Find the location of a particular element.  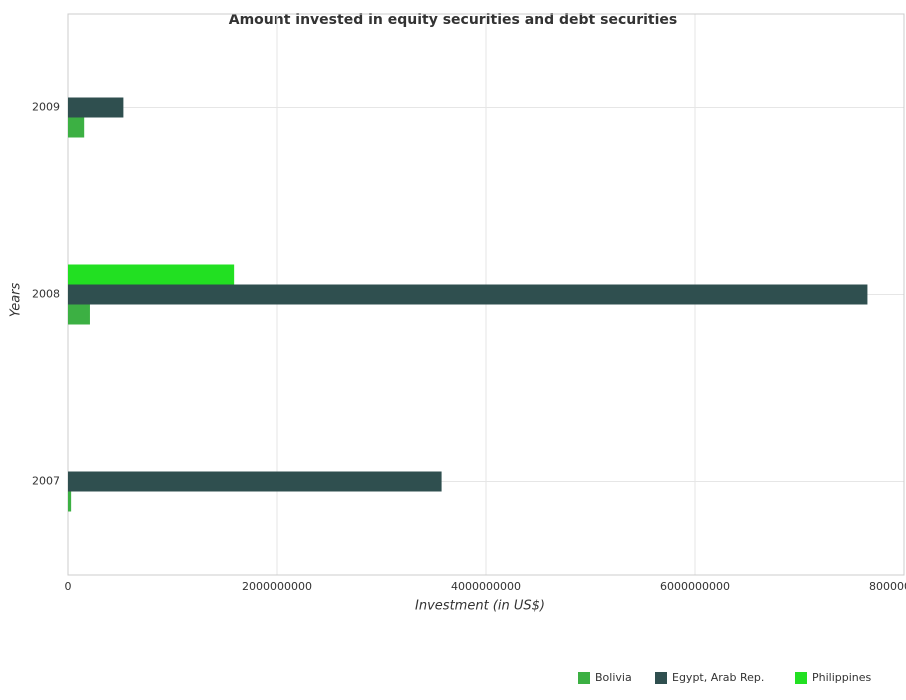

x-tick-label: 0 is located at coordinates (68, 586).